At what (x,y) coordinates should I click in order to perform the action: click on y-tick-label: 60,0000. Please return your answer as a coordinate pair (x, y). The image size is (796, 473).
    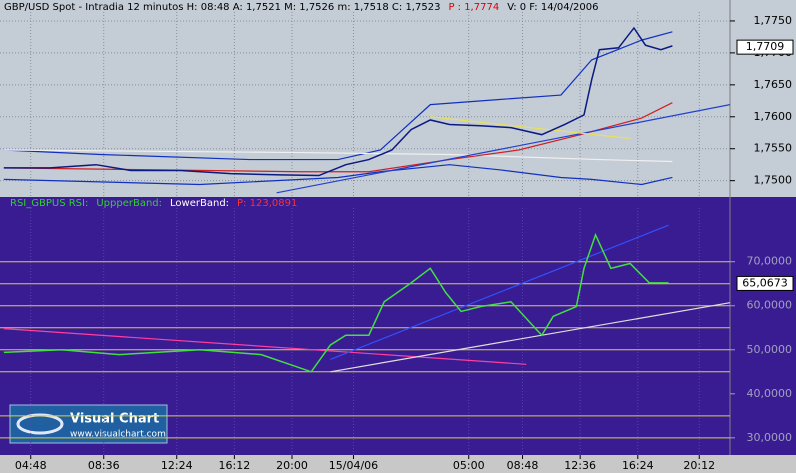
    Looking at the image, I should click on (770, 305).